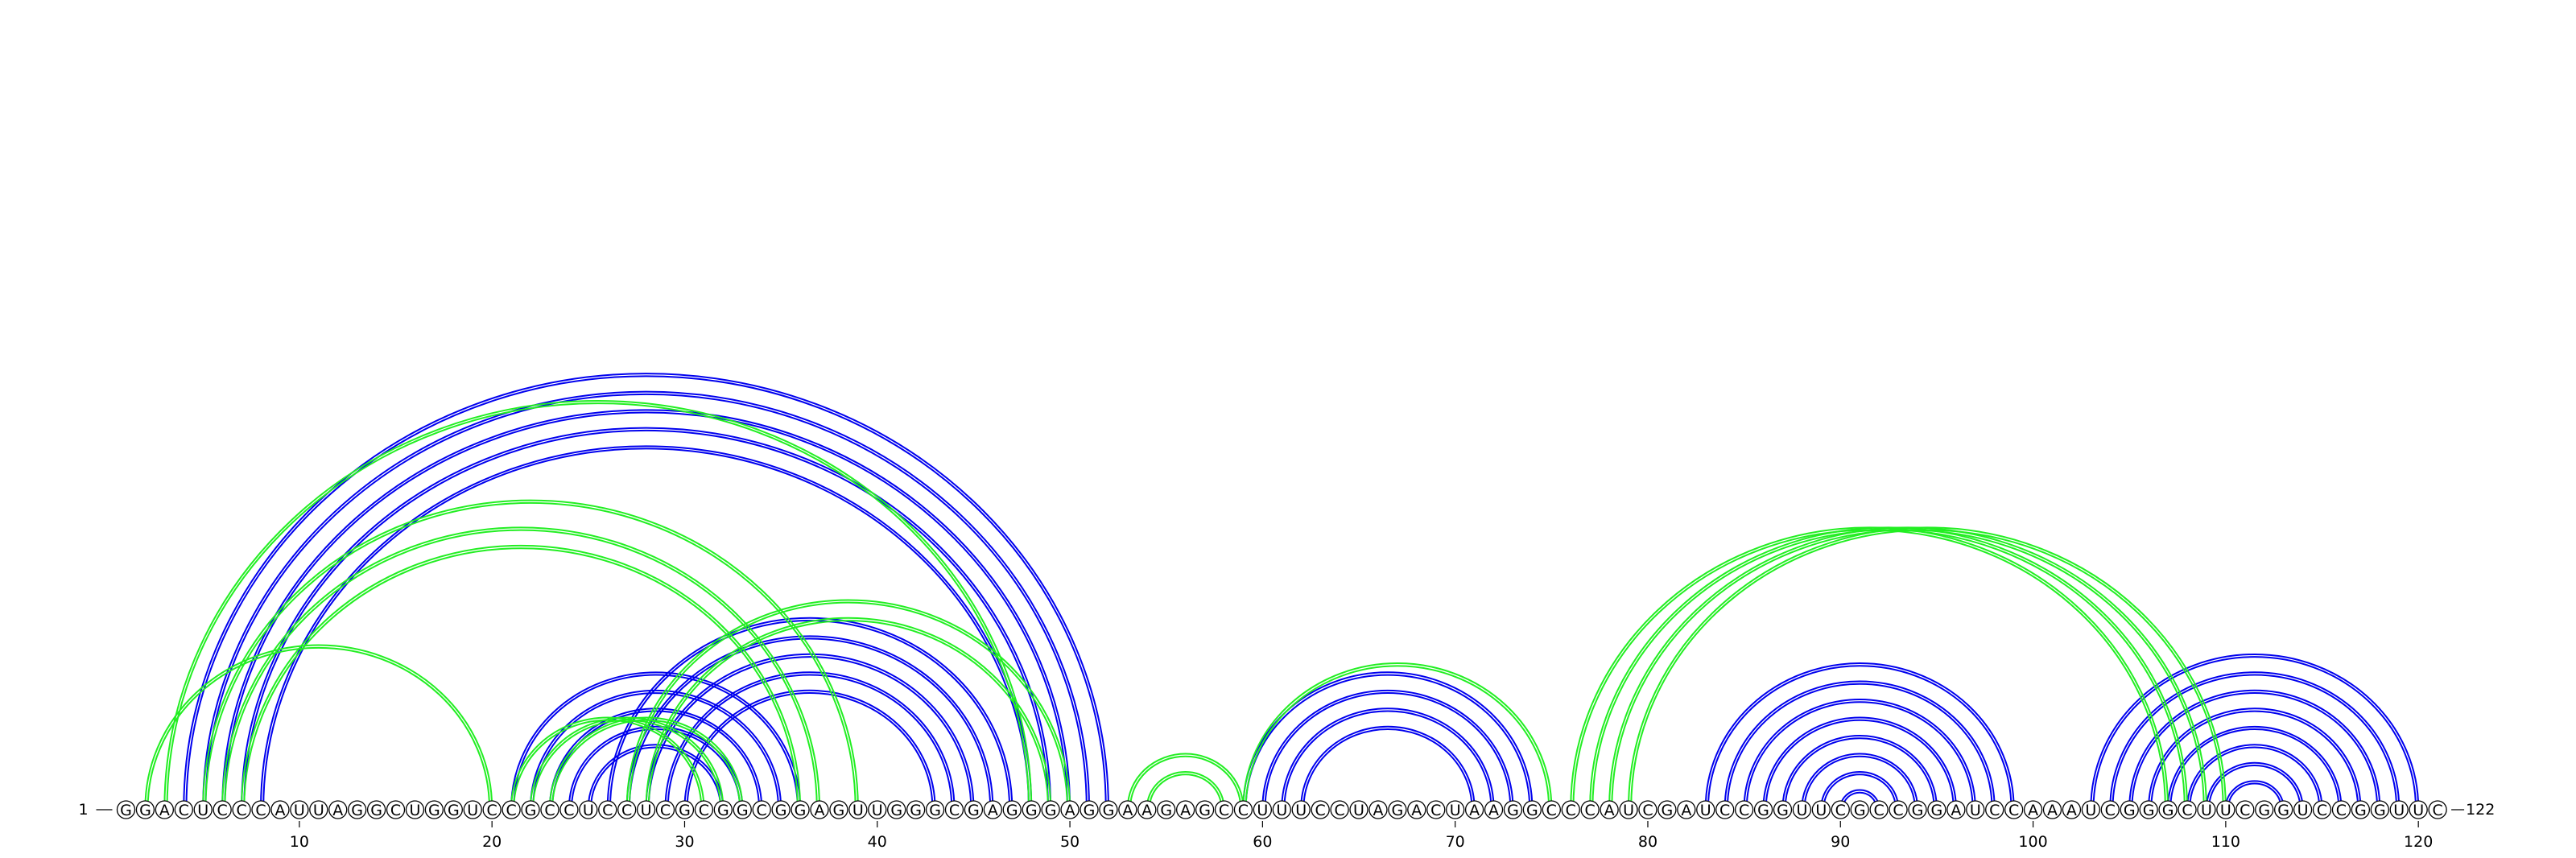 The width and height of the screenshot is (2576, 858). Describe the element at coordinates (877, 842) in the screenshot. I see `tick-label: 40` at that location.